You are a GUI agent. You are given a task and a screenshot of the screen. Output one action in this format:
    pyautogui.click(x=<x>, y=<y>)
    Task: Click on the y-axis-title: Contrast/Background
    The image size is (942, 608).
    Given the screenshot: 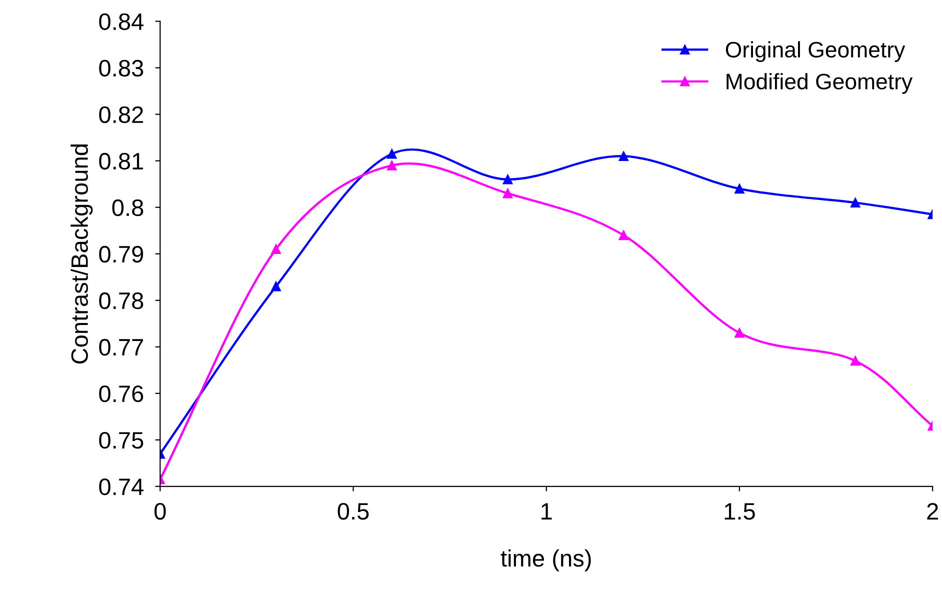 What is the action you would take?
    pyautogui.click(x=81, y=254)
    